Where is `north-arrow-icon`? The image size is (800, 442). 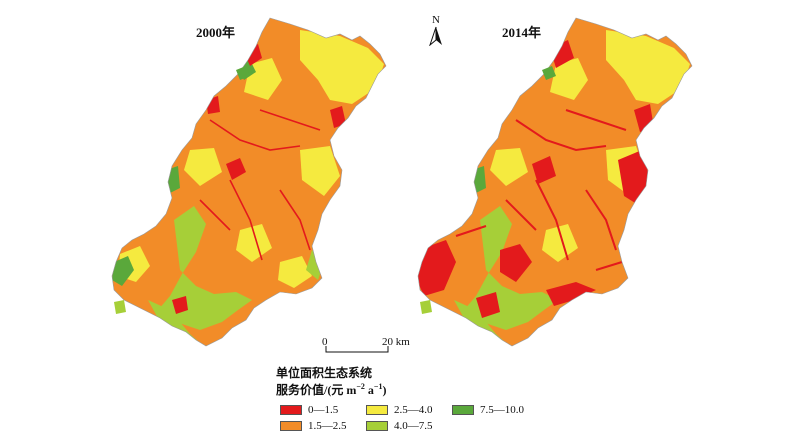
north-arrow-icon is located at coordinates (435, 36).